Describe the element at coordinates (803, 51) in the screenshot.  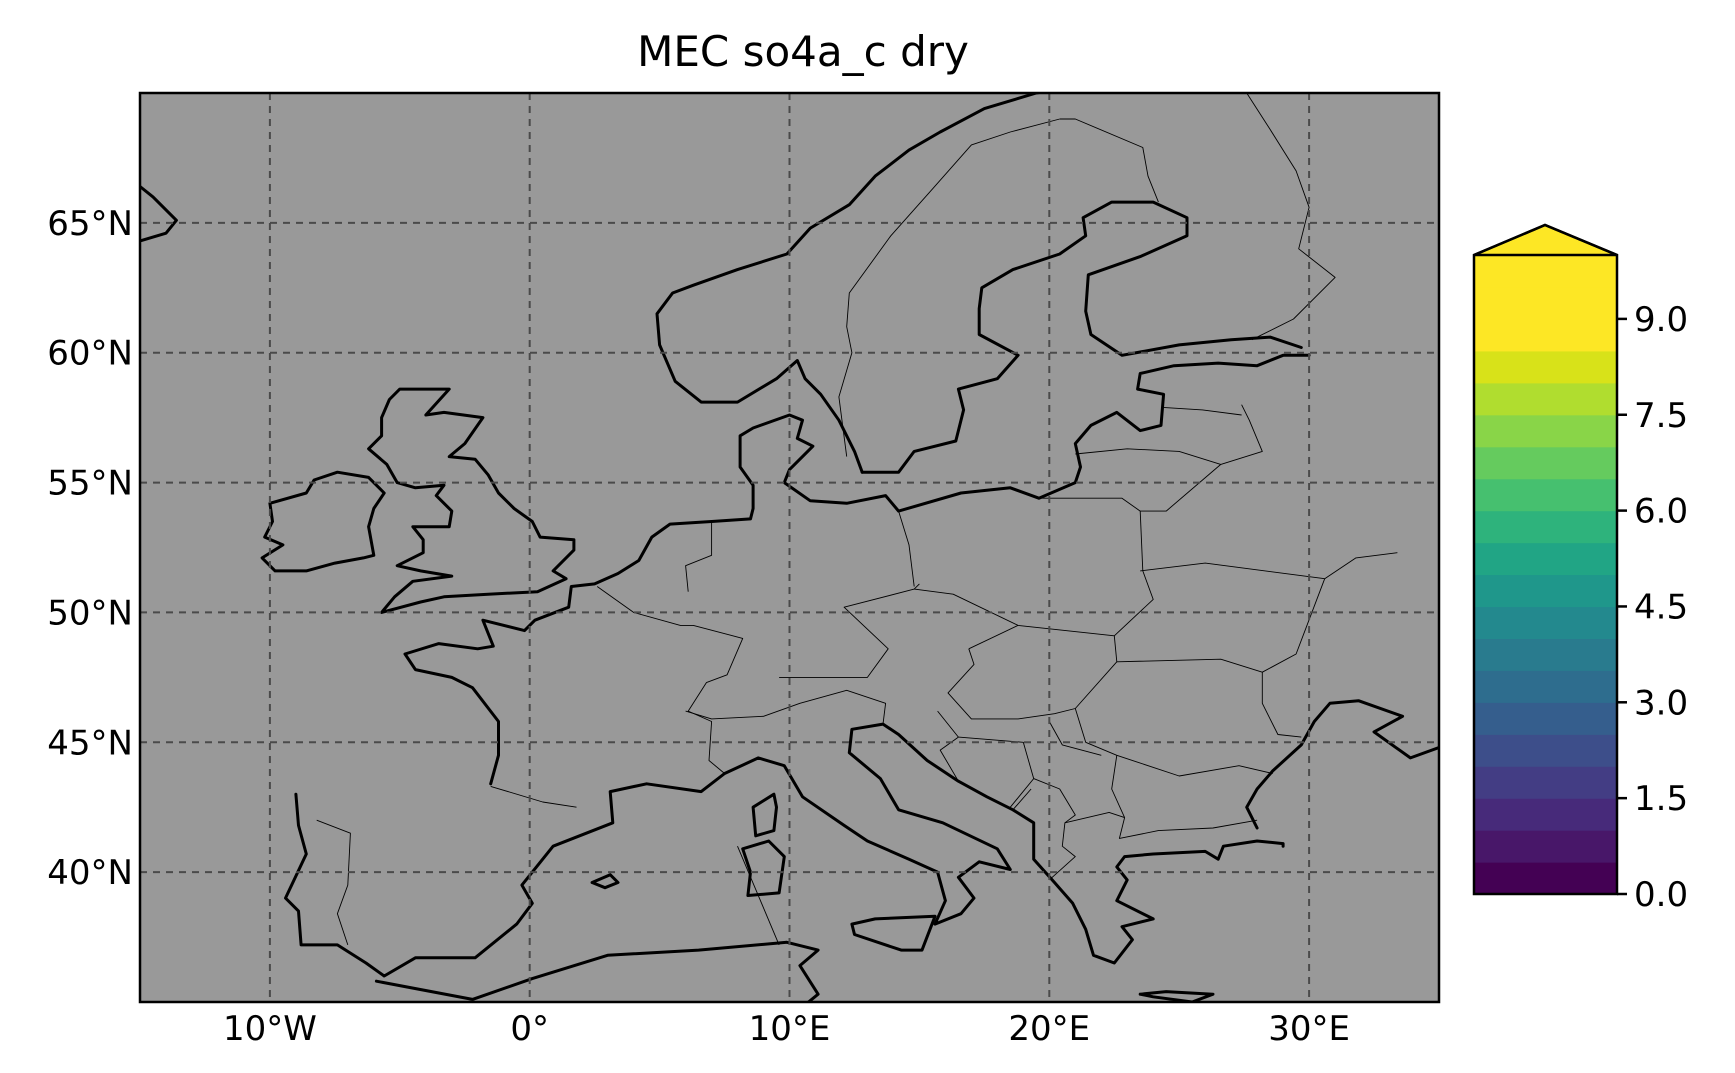
I see `map-title: MEC so4a_c dry` at that location.